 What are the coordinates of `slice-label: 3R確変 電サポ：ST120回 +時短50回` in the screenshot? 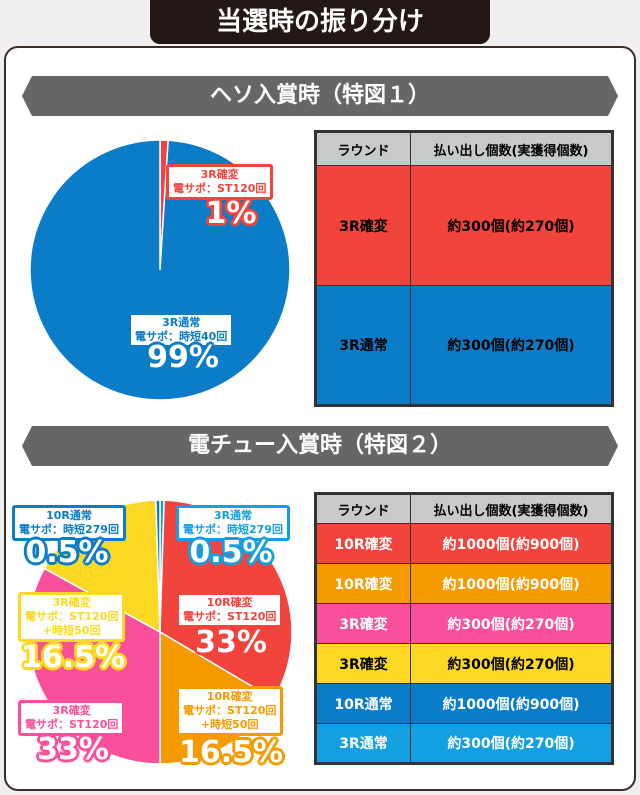 It's located at (72, 617).